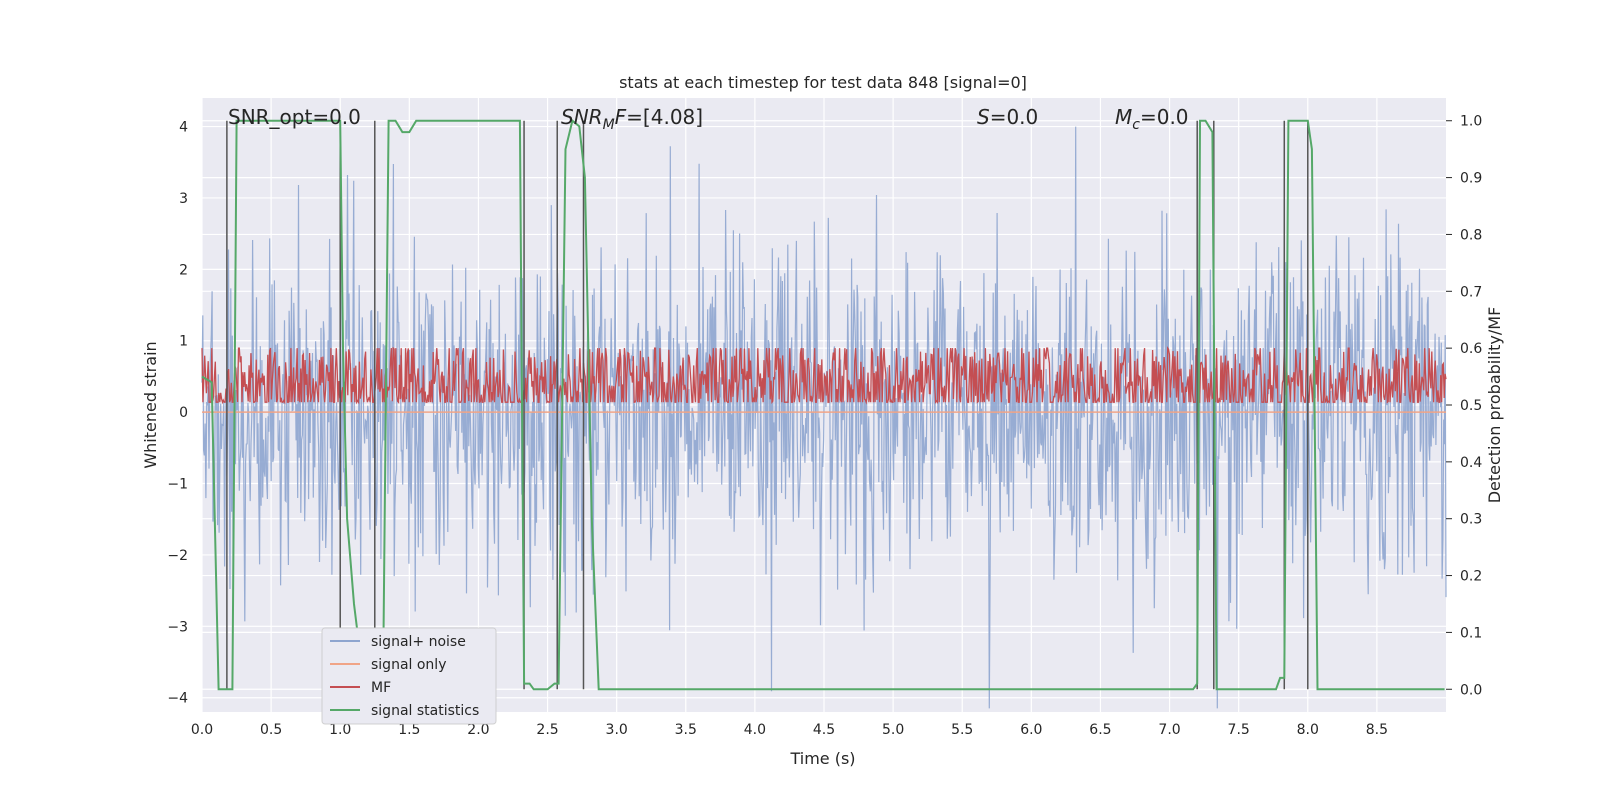 The width and height of the screenshot is (1600, 800). I want to click on snr-mf-tail: F, so click(621, 117).